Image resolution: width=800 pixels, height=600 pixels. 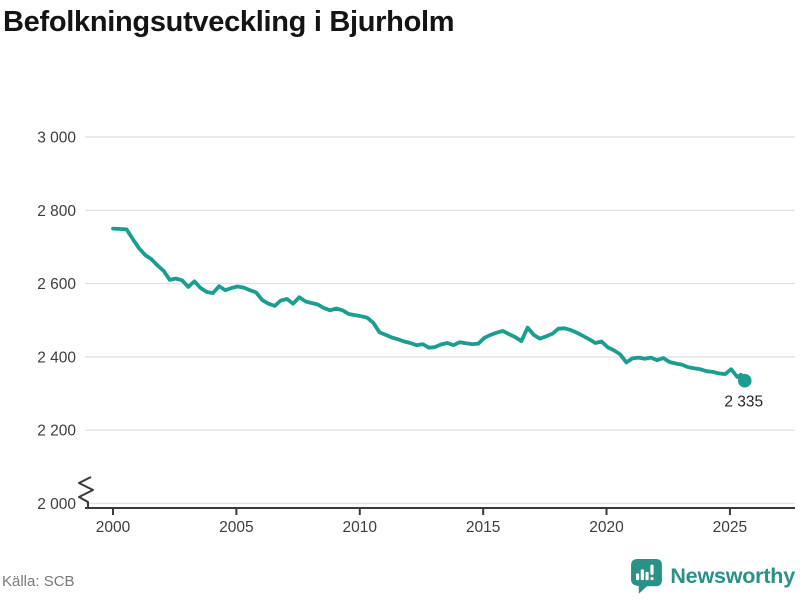 I want to click on x-axis-tick-label: 2020, so click(x=606, y=527).